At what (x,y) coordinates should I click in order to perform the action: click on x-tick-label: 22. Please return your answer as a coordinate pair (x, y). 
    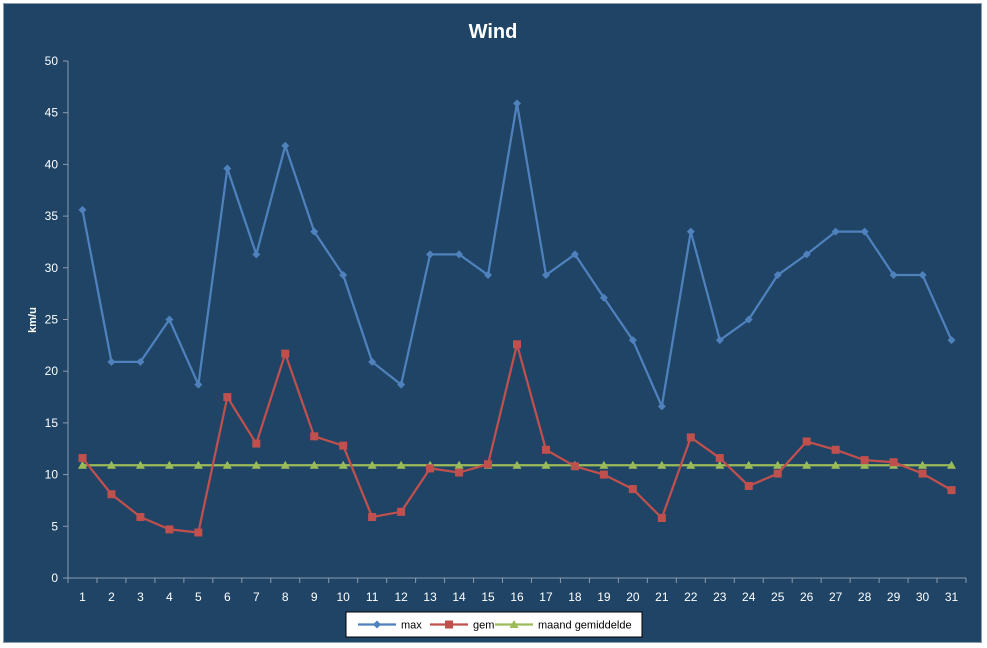
    Looking at the image, I should click on (691, 597).